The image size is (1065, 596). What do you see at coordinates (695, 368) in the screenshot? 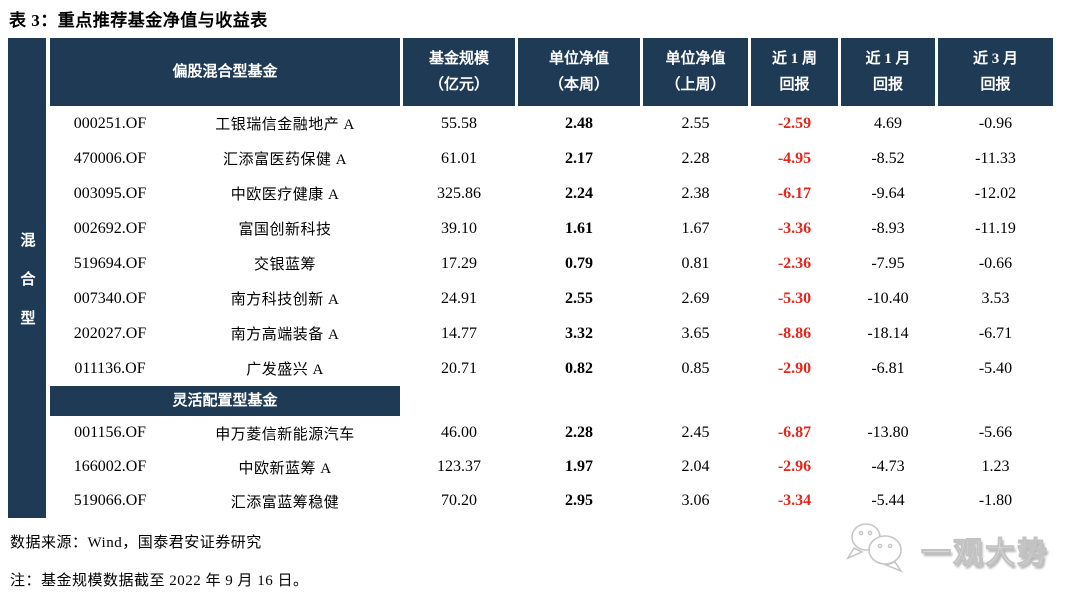
I see `nav-last-week: 0.85` at bounding box center [695, 368].